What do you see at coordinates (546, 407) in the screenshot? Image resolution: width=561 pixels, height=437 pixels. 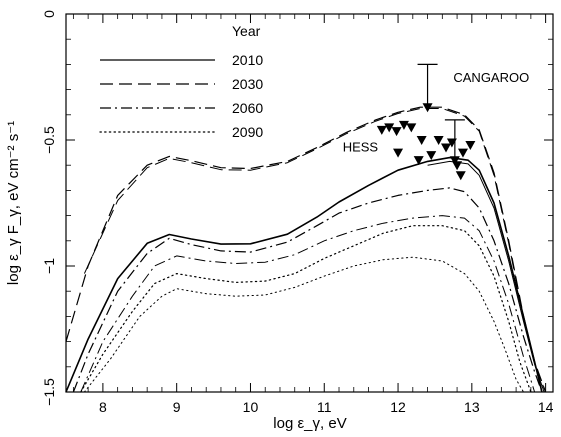 I see `x-tick-label: 14` at bounding box center [546, 407].